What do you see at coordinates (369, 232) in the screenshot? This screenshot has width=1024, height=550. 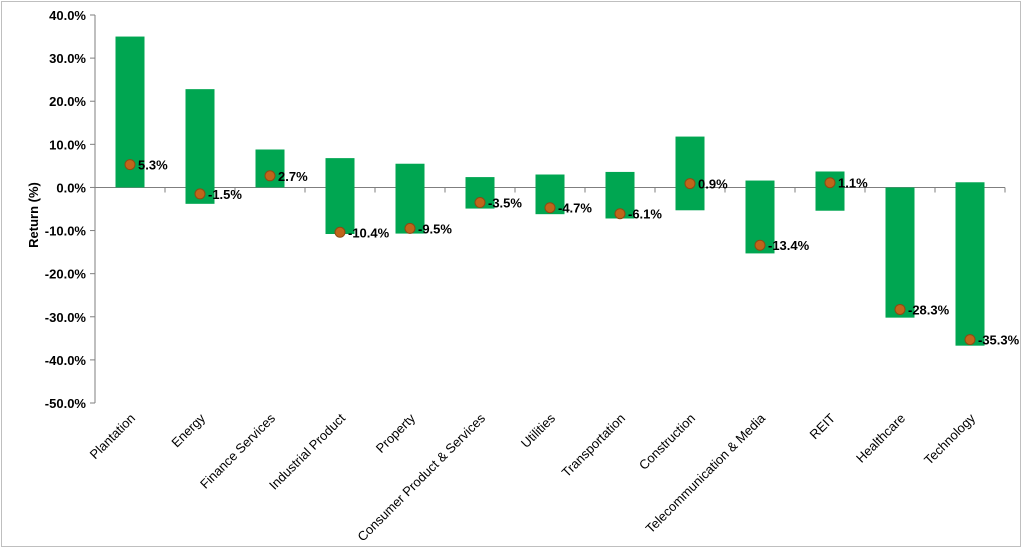 I see `data-label: -10.4%` at bounding box center [369, 232].